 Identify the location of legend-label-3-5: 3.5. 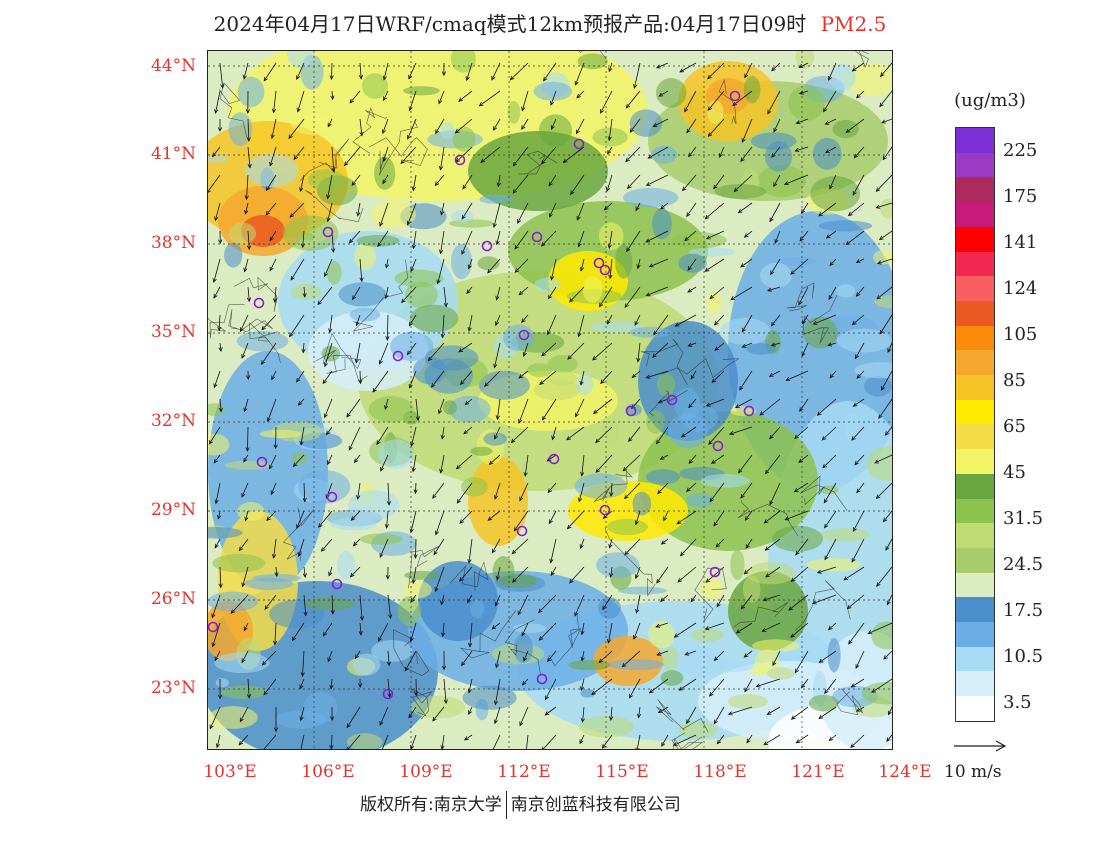
(1017, 702).